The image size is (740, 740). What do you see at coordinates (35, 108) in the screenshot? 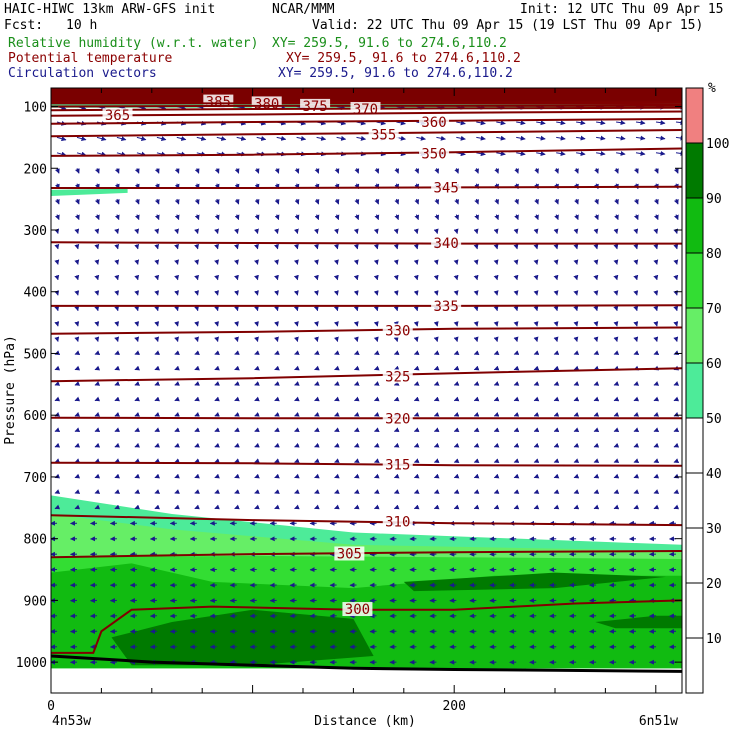
I see `y-tick-label: 100` at bounding box center [35, 108].